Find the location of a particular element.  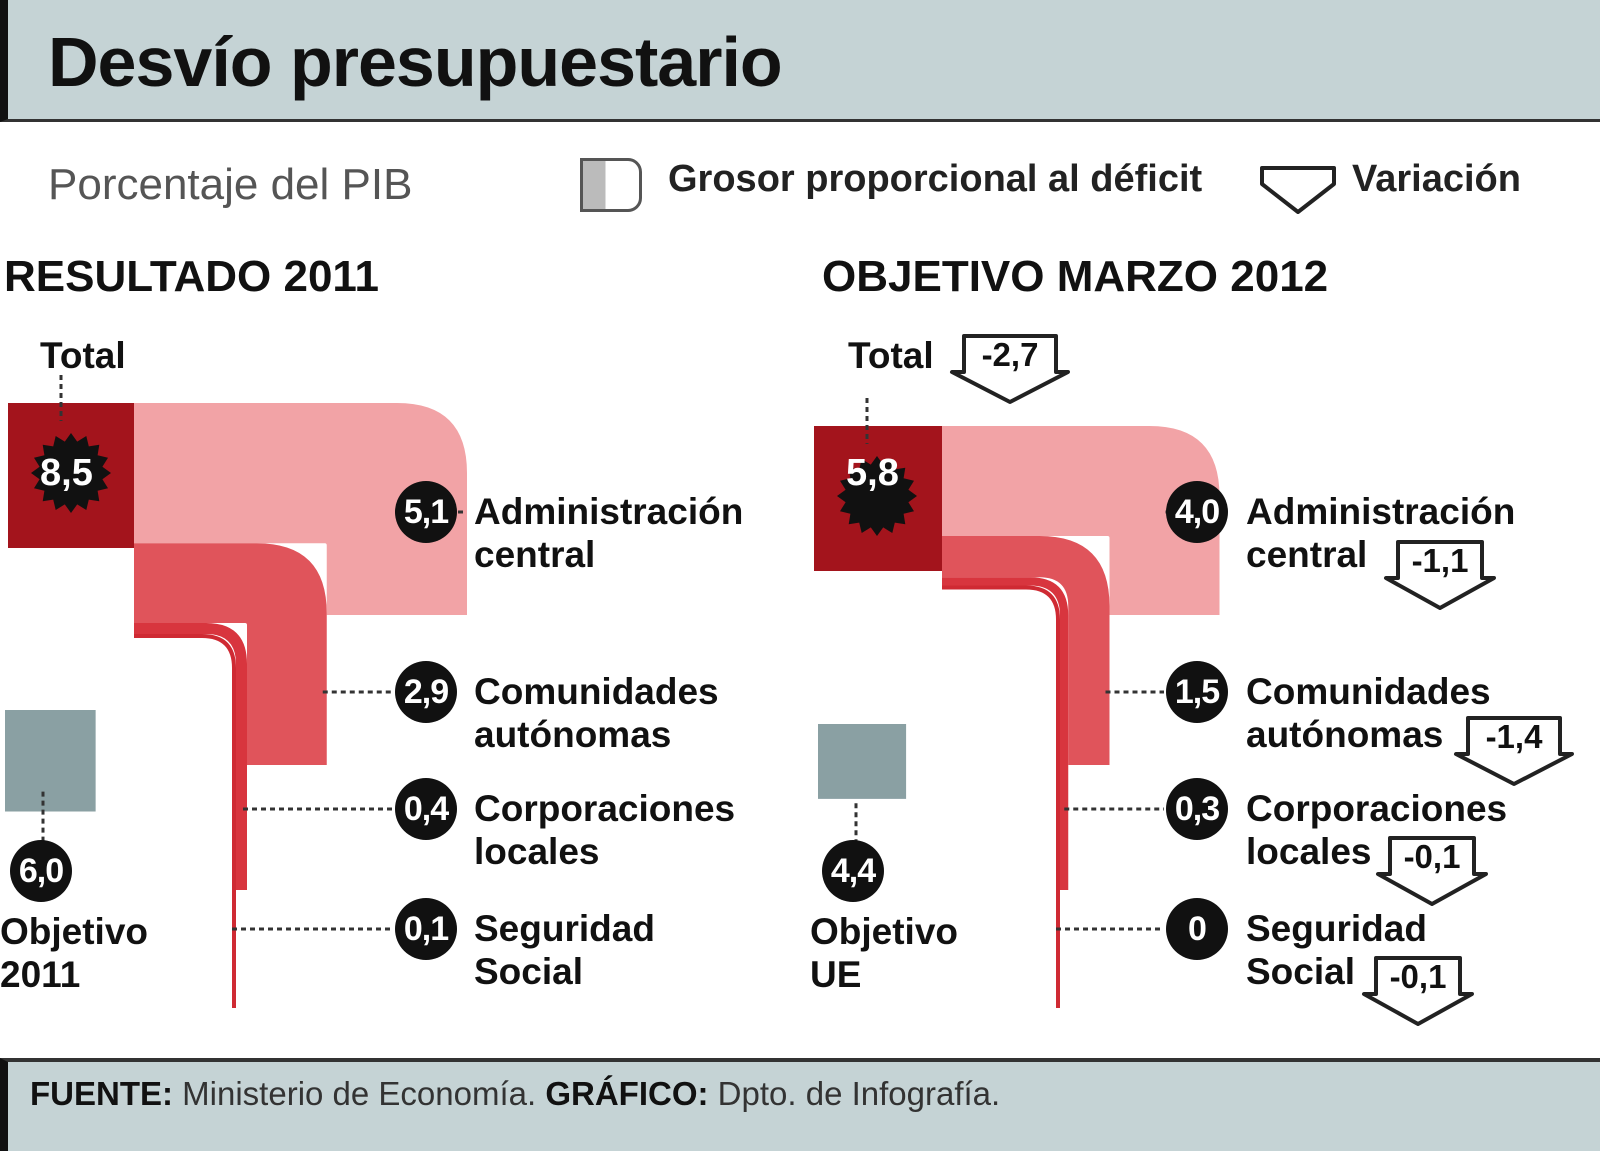

footer-band is located at coordinates (800, 1104).